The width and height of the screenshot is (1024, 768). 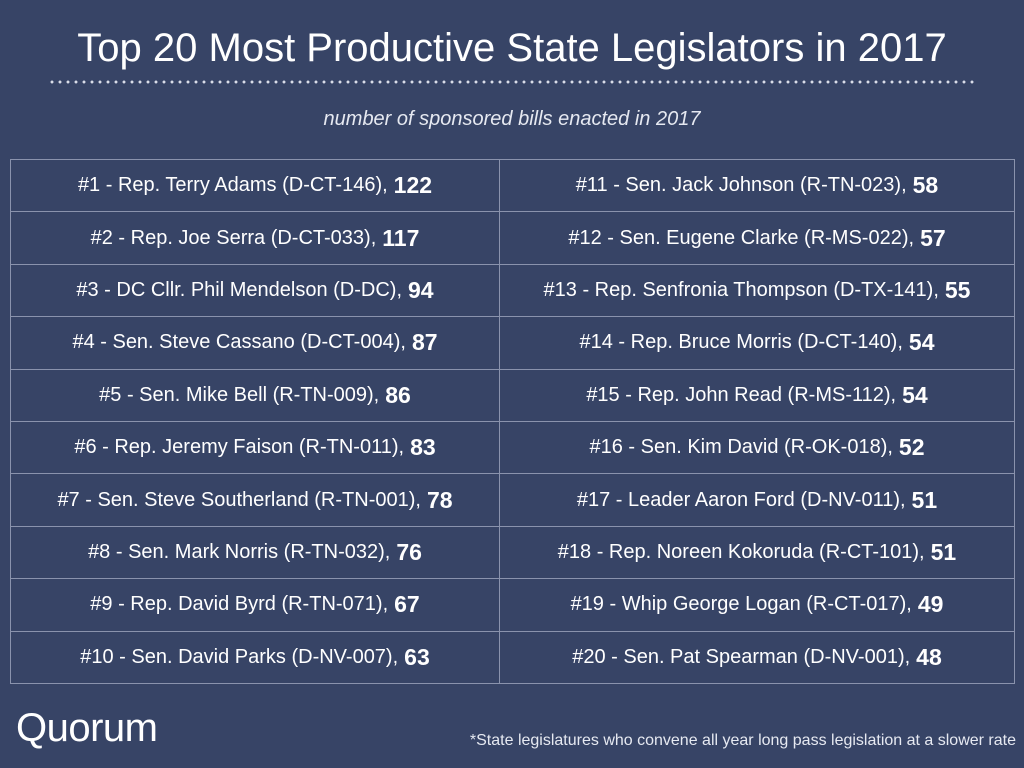 What do you see at coordinates (741, 499) in the screenshot?
I see `legislator-label: #17 - Leader Aaron Ford (D-NV-011),` at bounding box center [741, 499].